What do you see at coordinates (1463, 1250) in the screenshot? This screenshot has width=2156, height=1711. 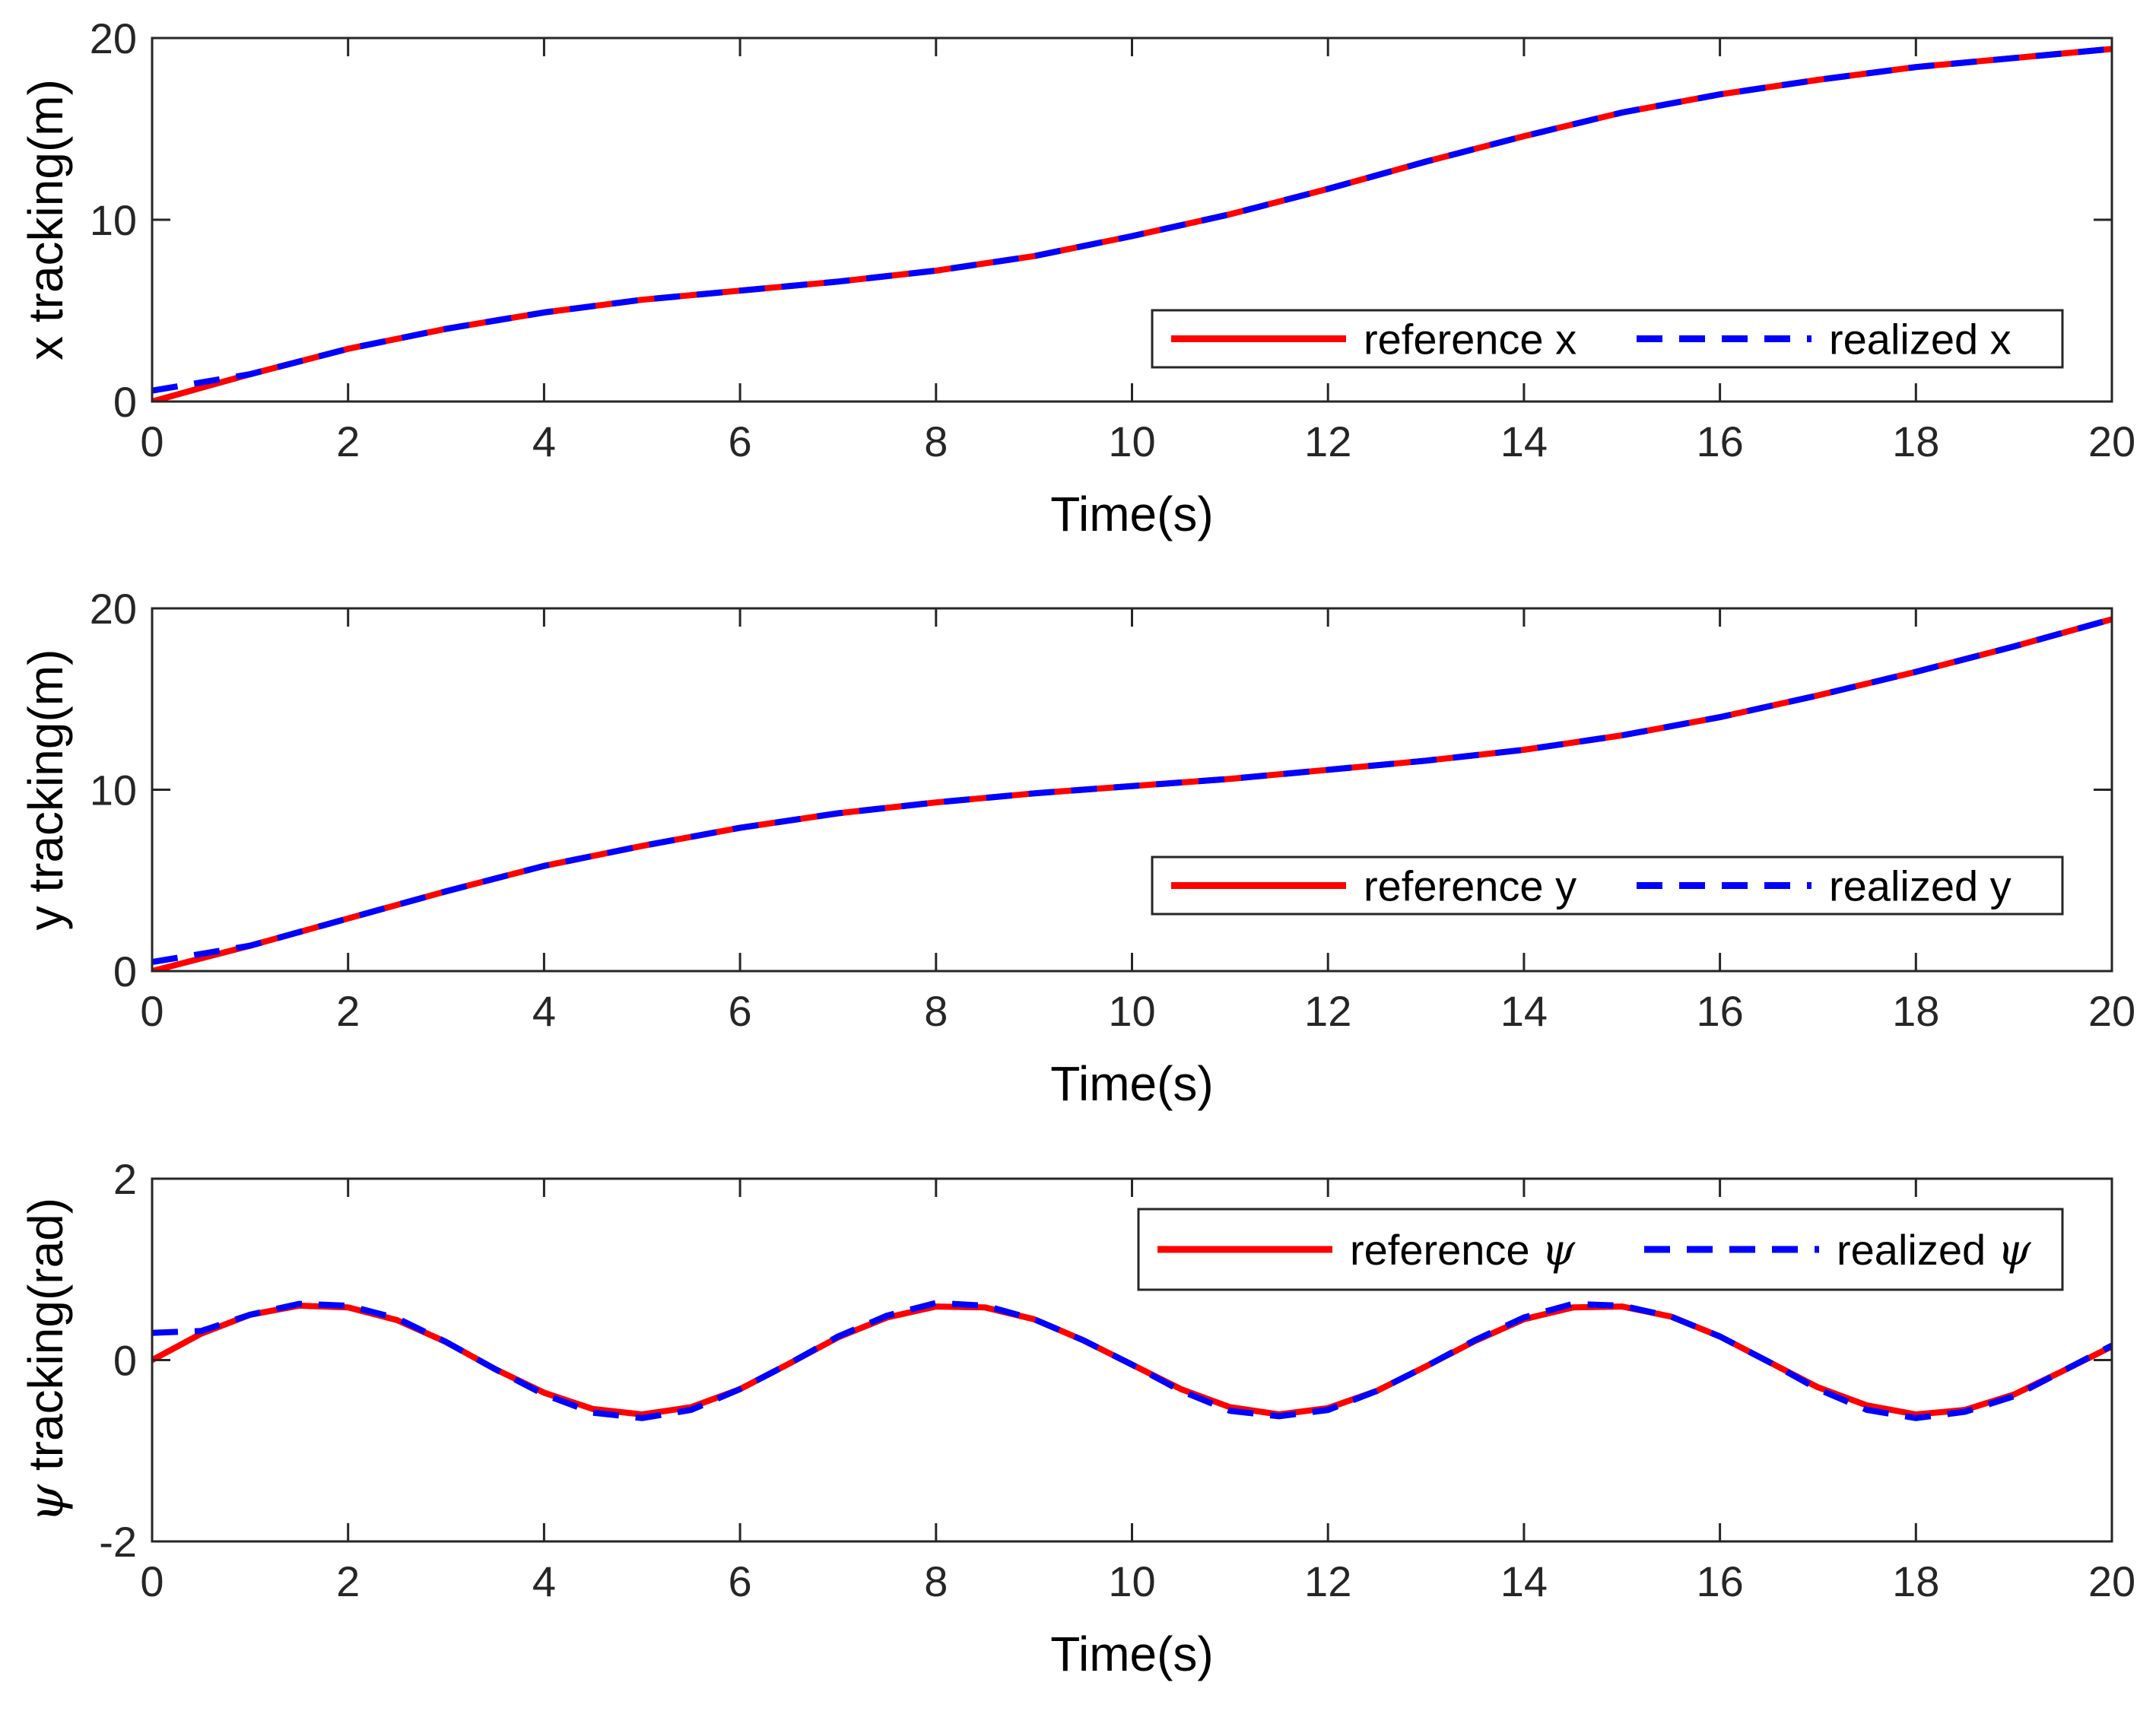 I see `legend-label: reference ψ` at bounding box center [1463, 1250].